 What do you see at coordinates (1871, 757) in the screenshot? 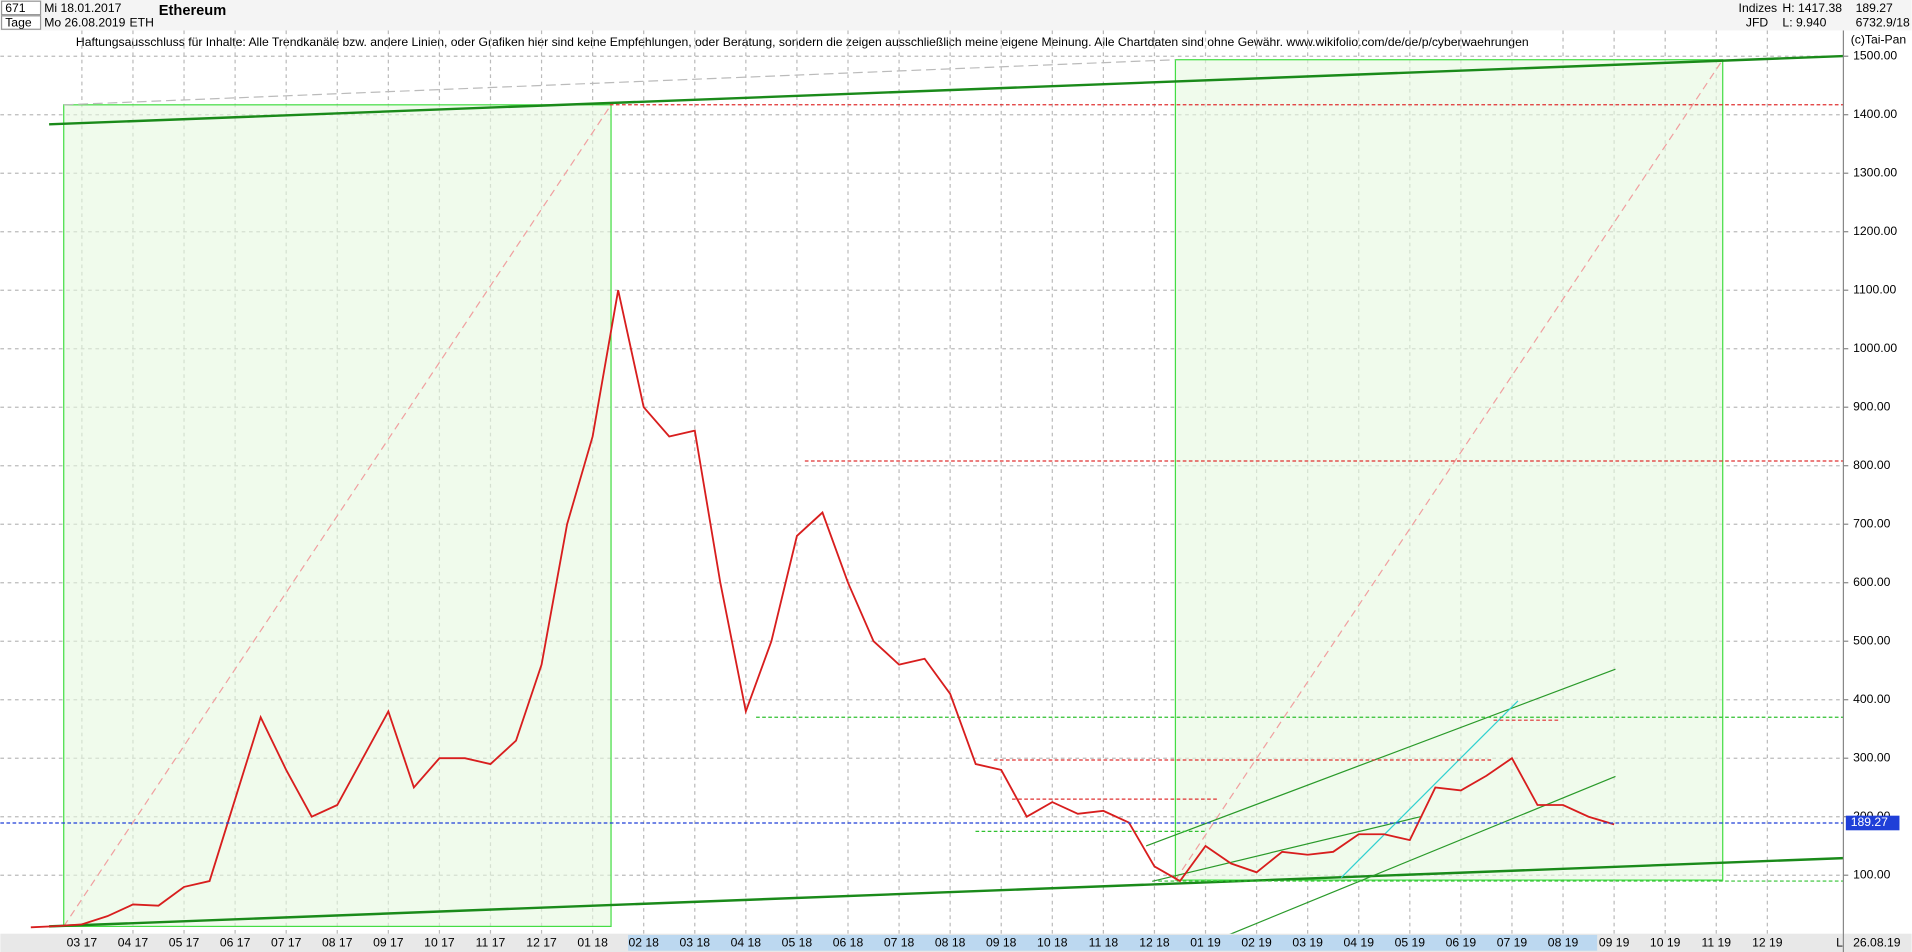
I see `y-tick-label: 300.00` at bounding box center [1871, 757].